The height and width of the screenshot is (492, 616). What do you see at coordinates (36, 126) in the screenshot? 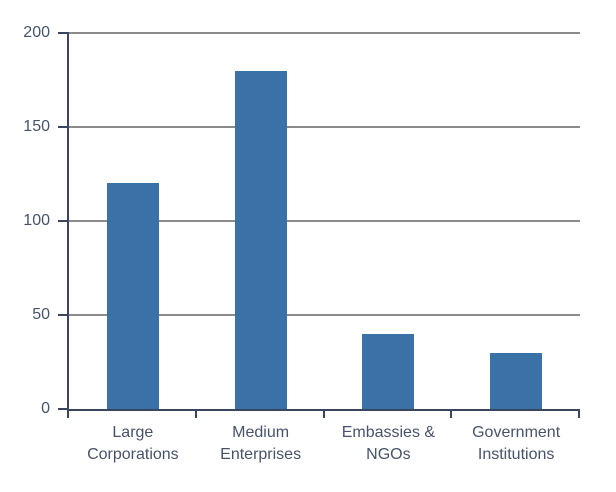
I see `y-tick-label: 150` at bounding box center [36, 126].